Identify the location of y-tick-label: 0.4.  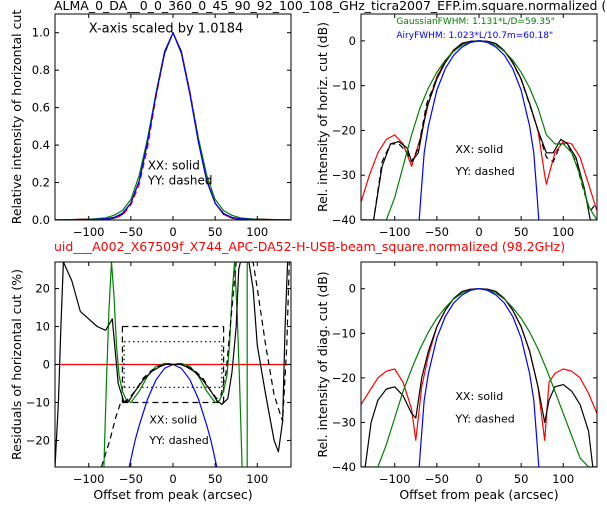
(41, 145).